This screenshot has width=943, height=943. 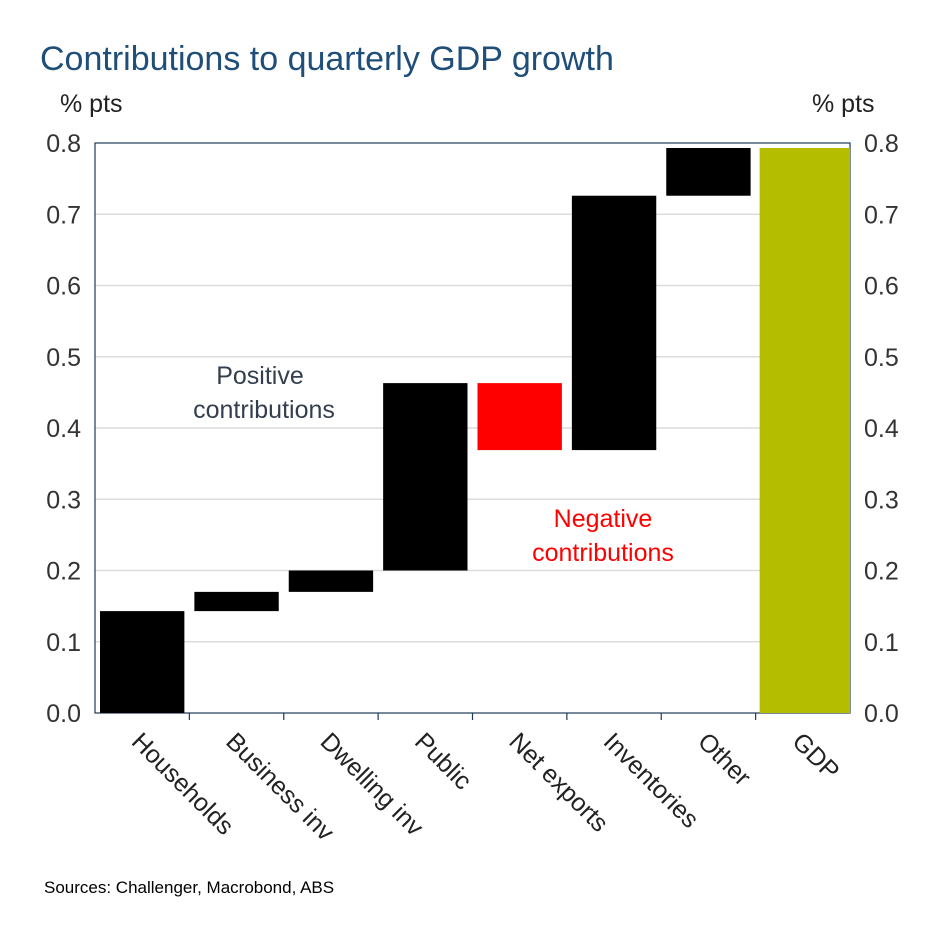 What do you see at coordinates (91, 104) in the screenshot?
I see `left-axis-unit: % pts` at bounding box center [91, 104].